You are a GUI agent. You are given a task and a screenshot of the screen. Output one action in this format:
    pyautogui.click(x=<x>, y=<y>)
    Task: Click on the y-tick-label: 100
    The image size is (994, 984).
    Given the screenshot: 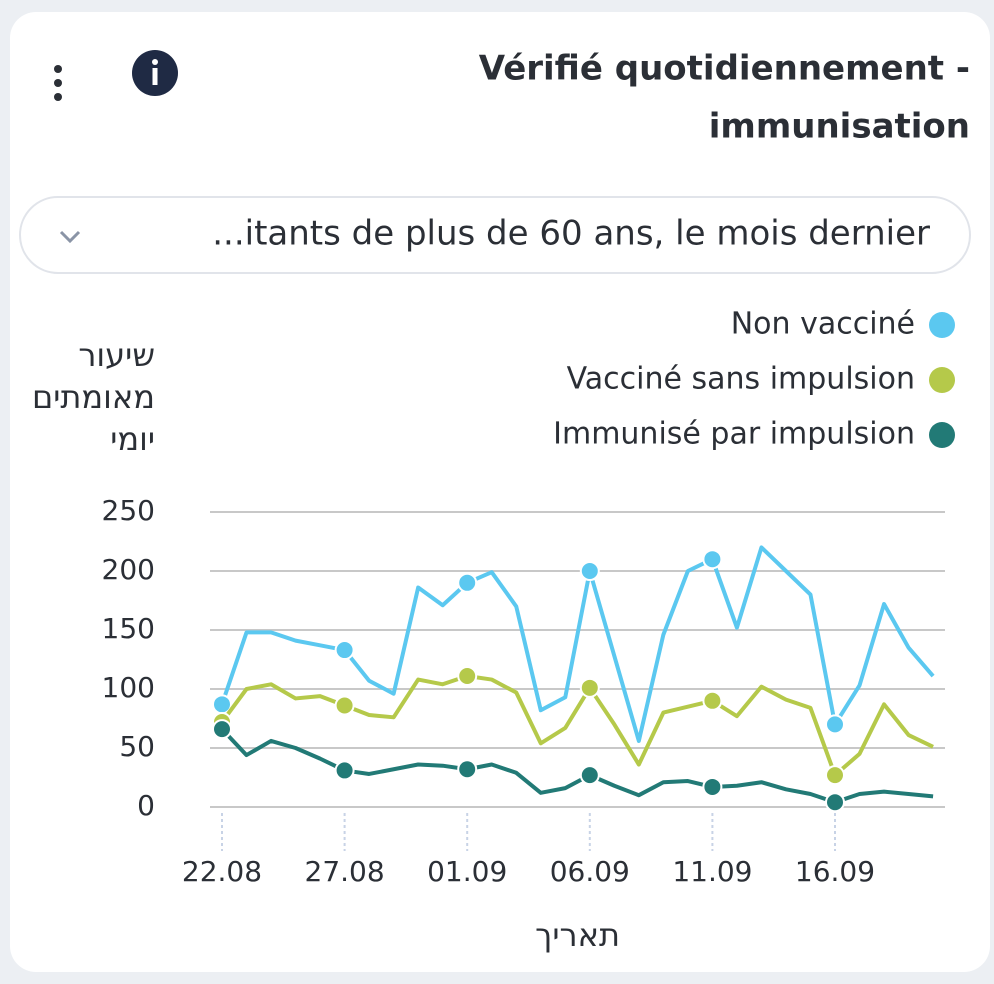 What is the action you would take?
    pyautogui.click(x=128, y=687)
    